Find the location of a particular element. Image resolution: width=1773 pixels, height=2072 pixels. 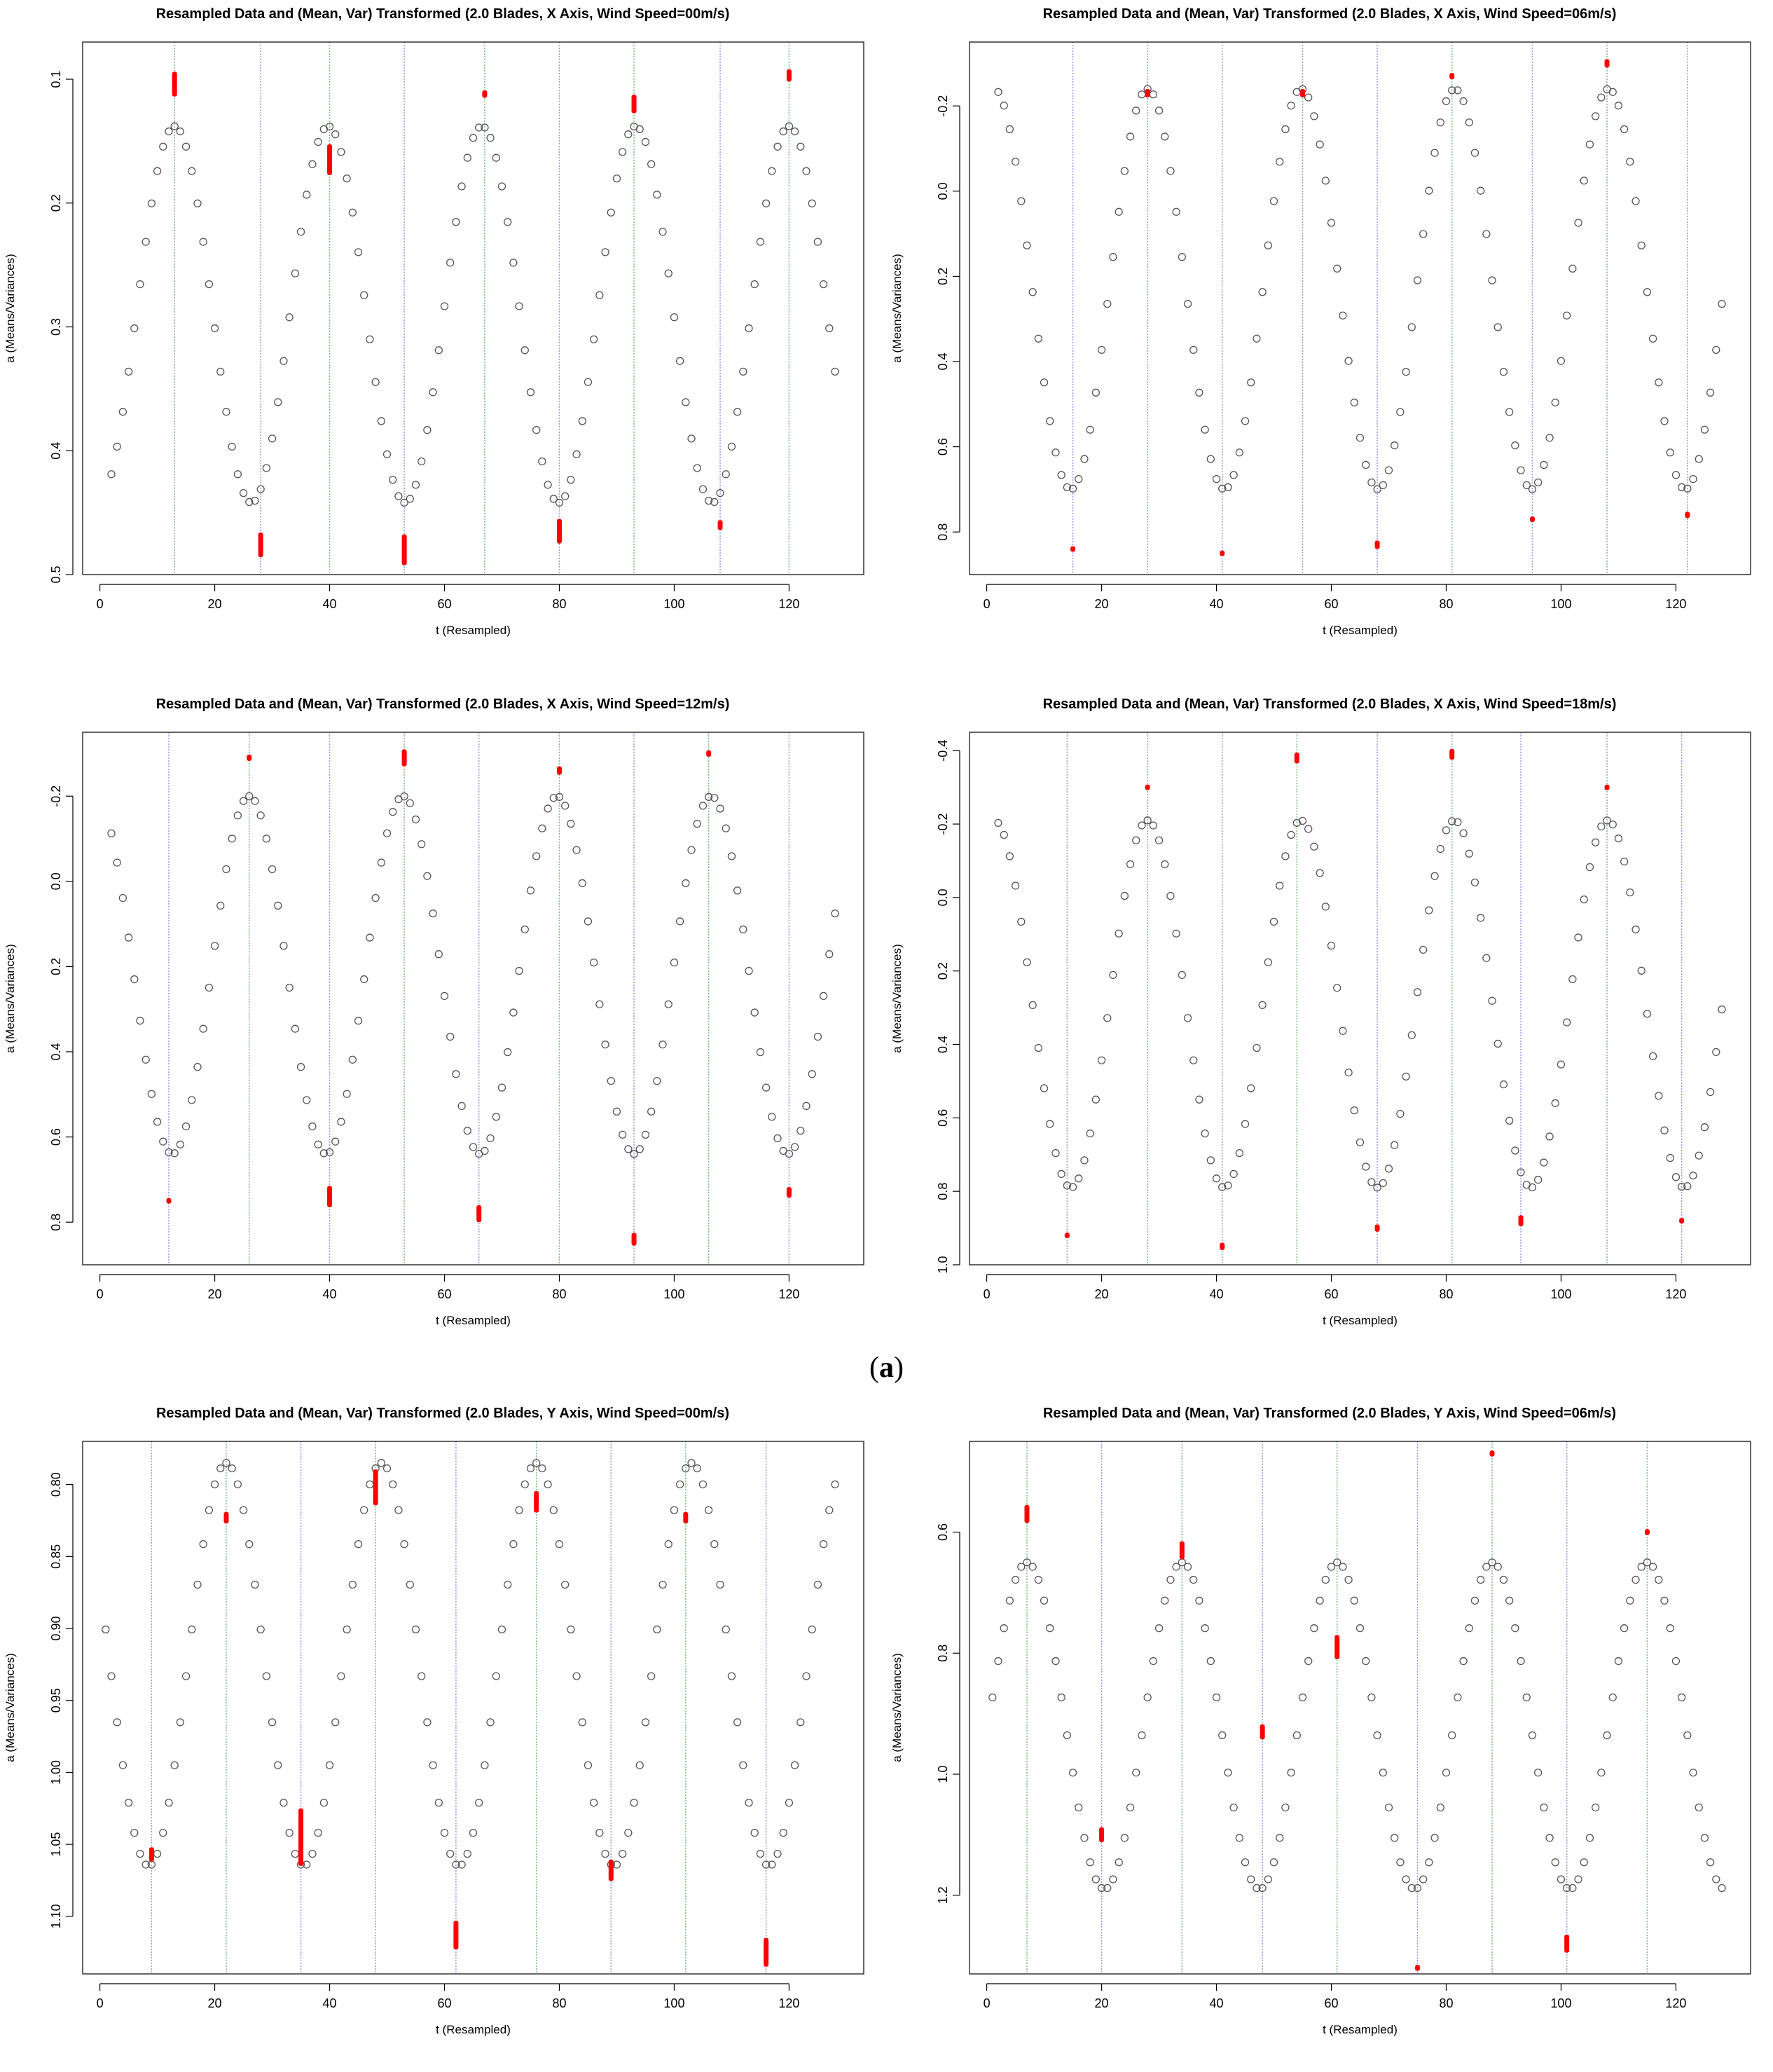

x-tick-label: 60 is located at coordinates (1331, 2003).